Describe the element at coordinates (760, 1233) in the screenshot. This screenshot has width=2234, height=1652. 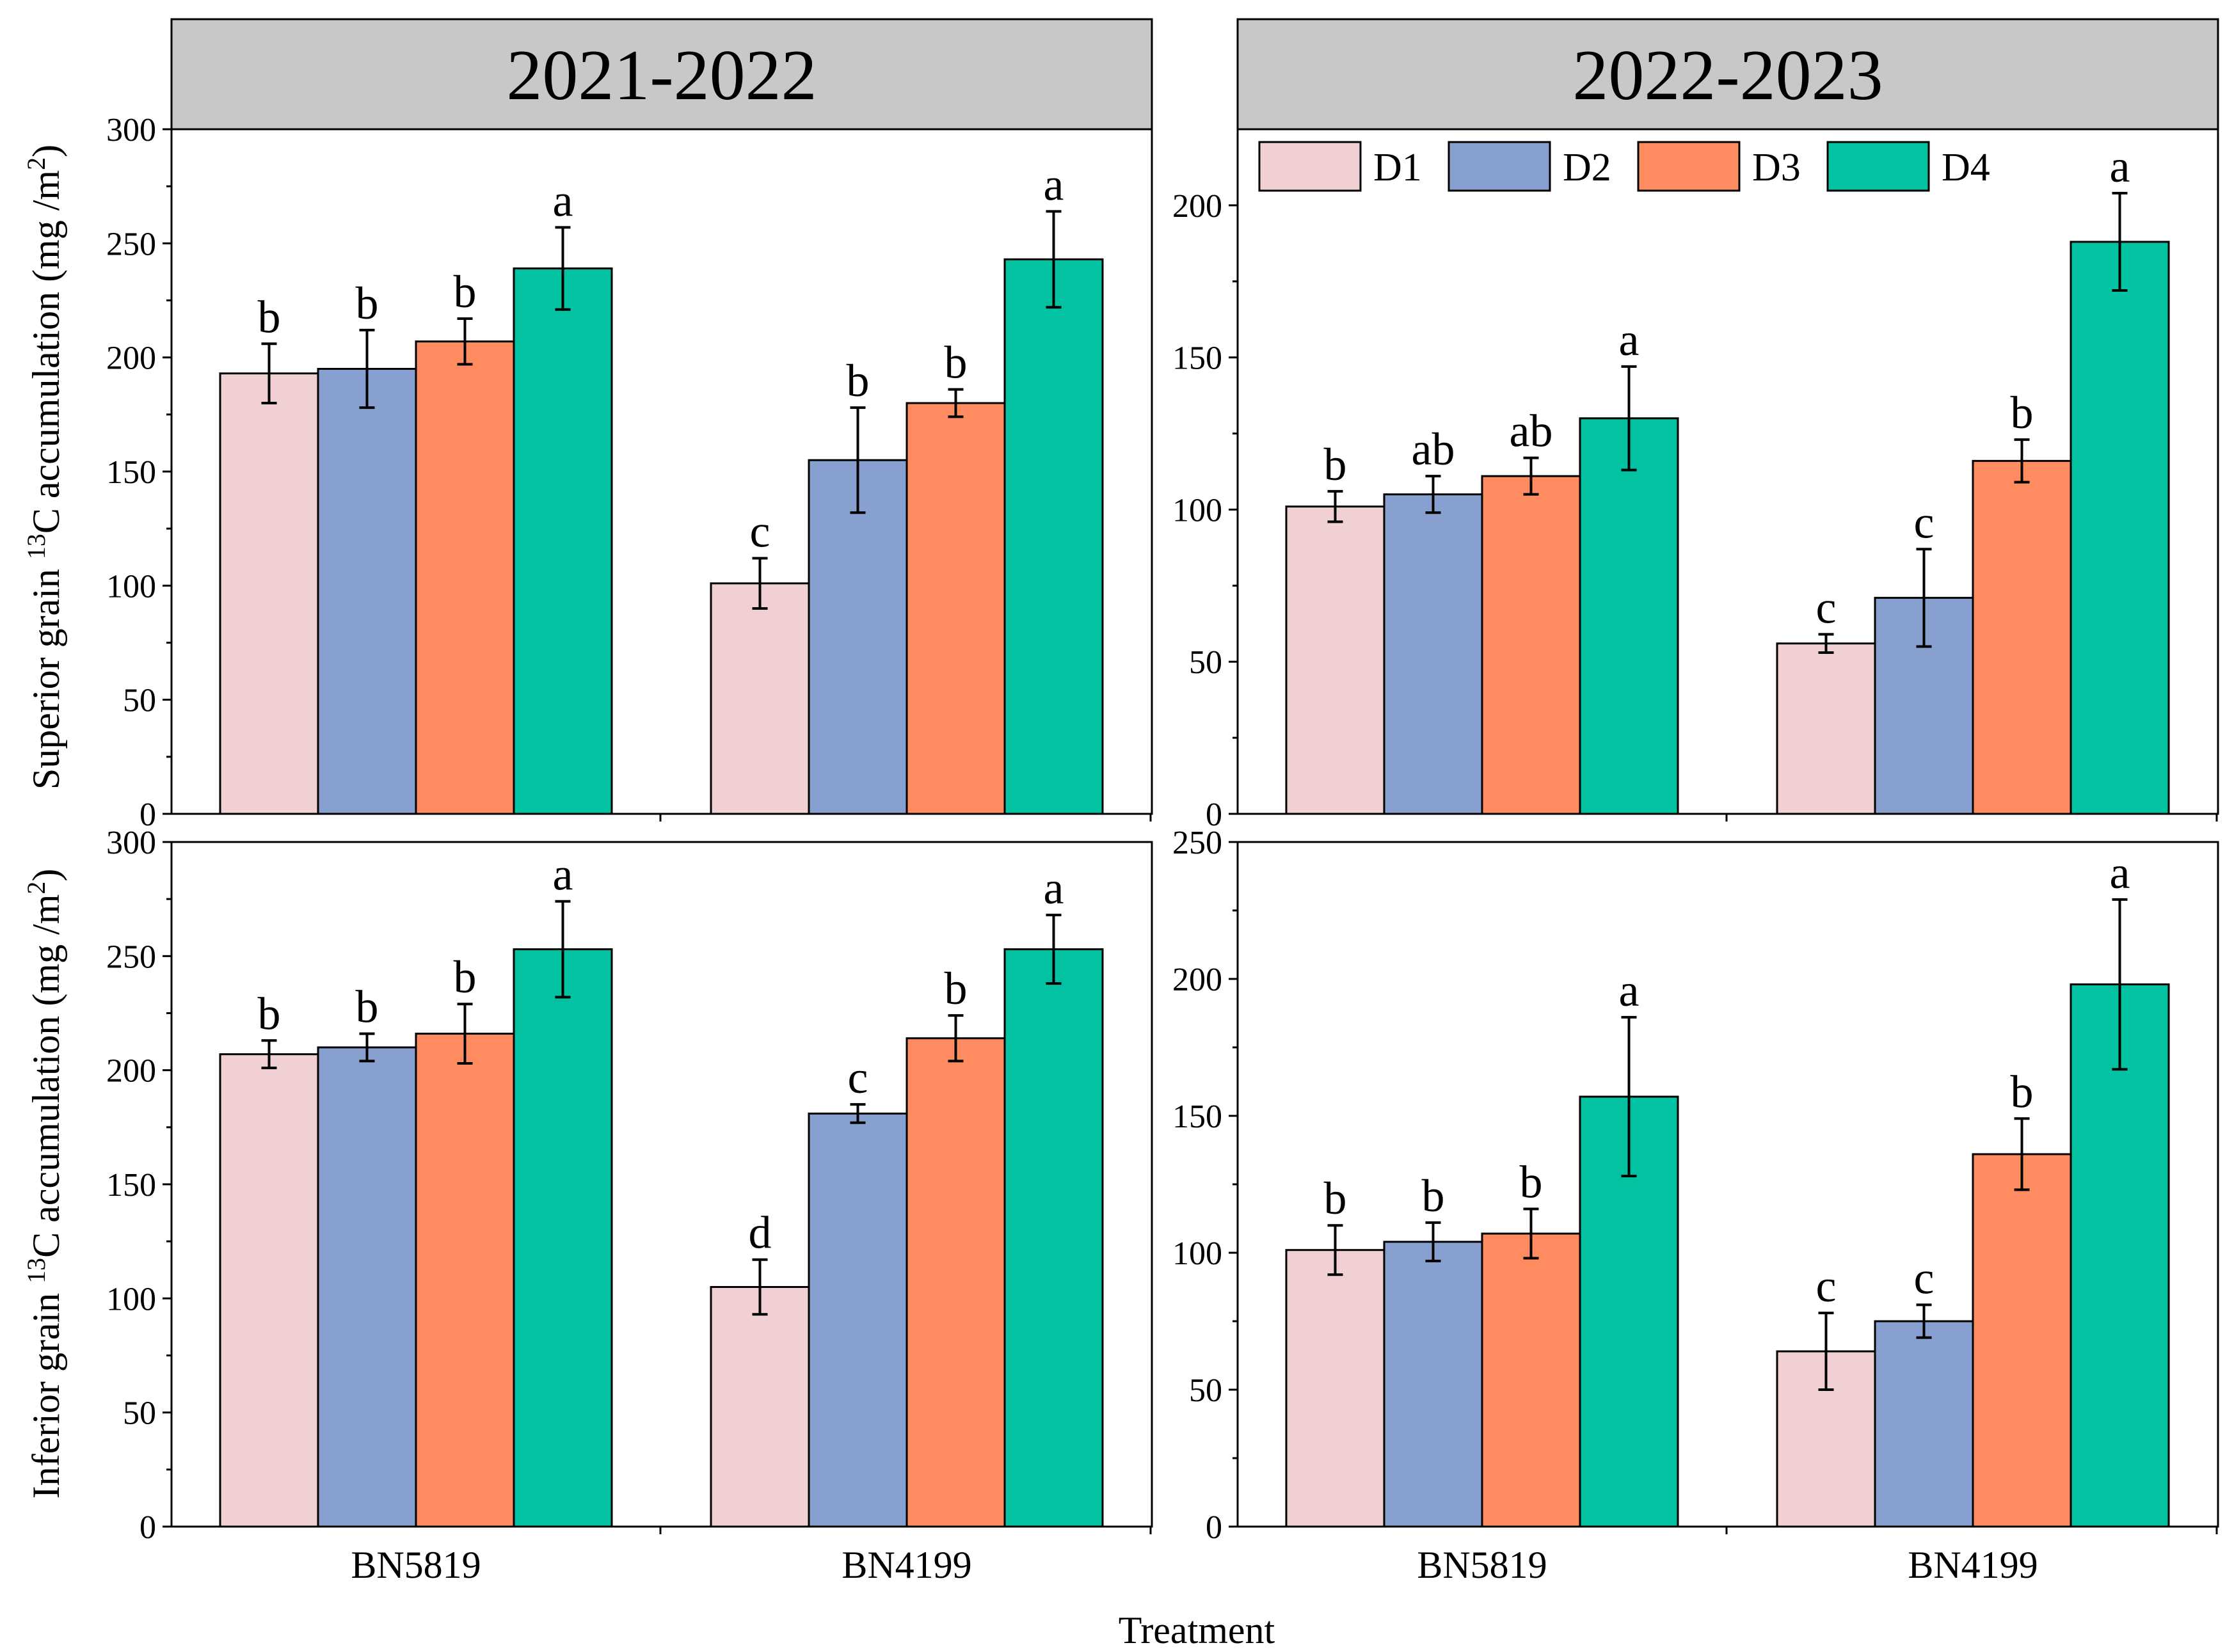
I see `significance-letter: d` at that location.